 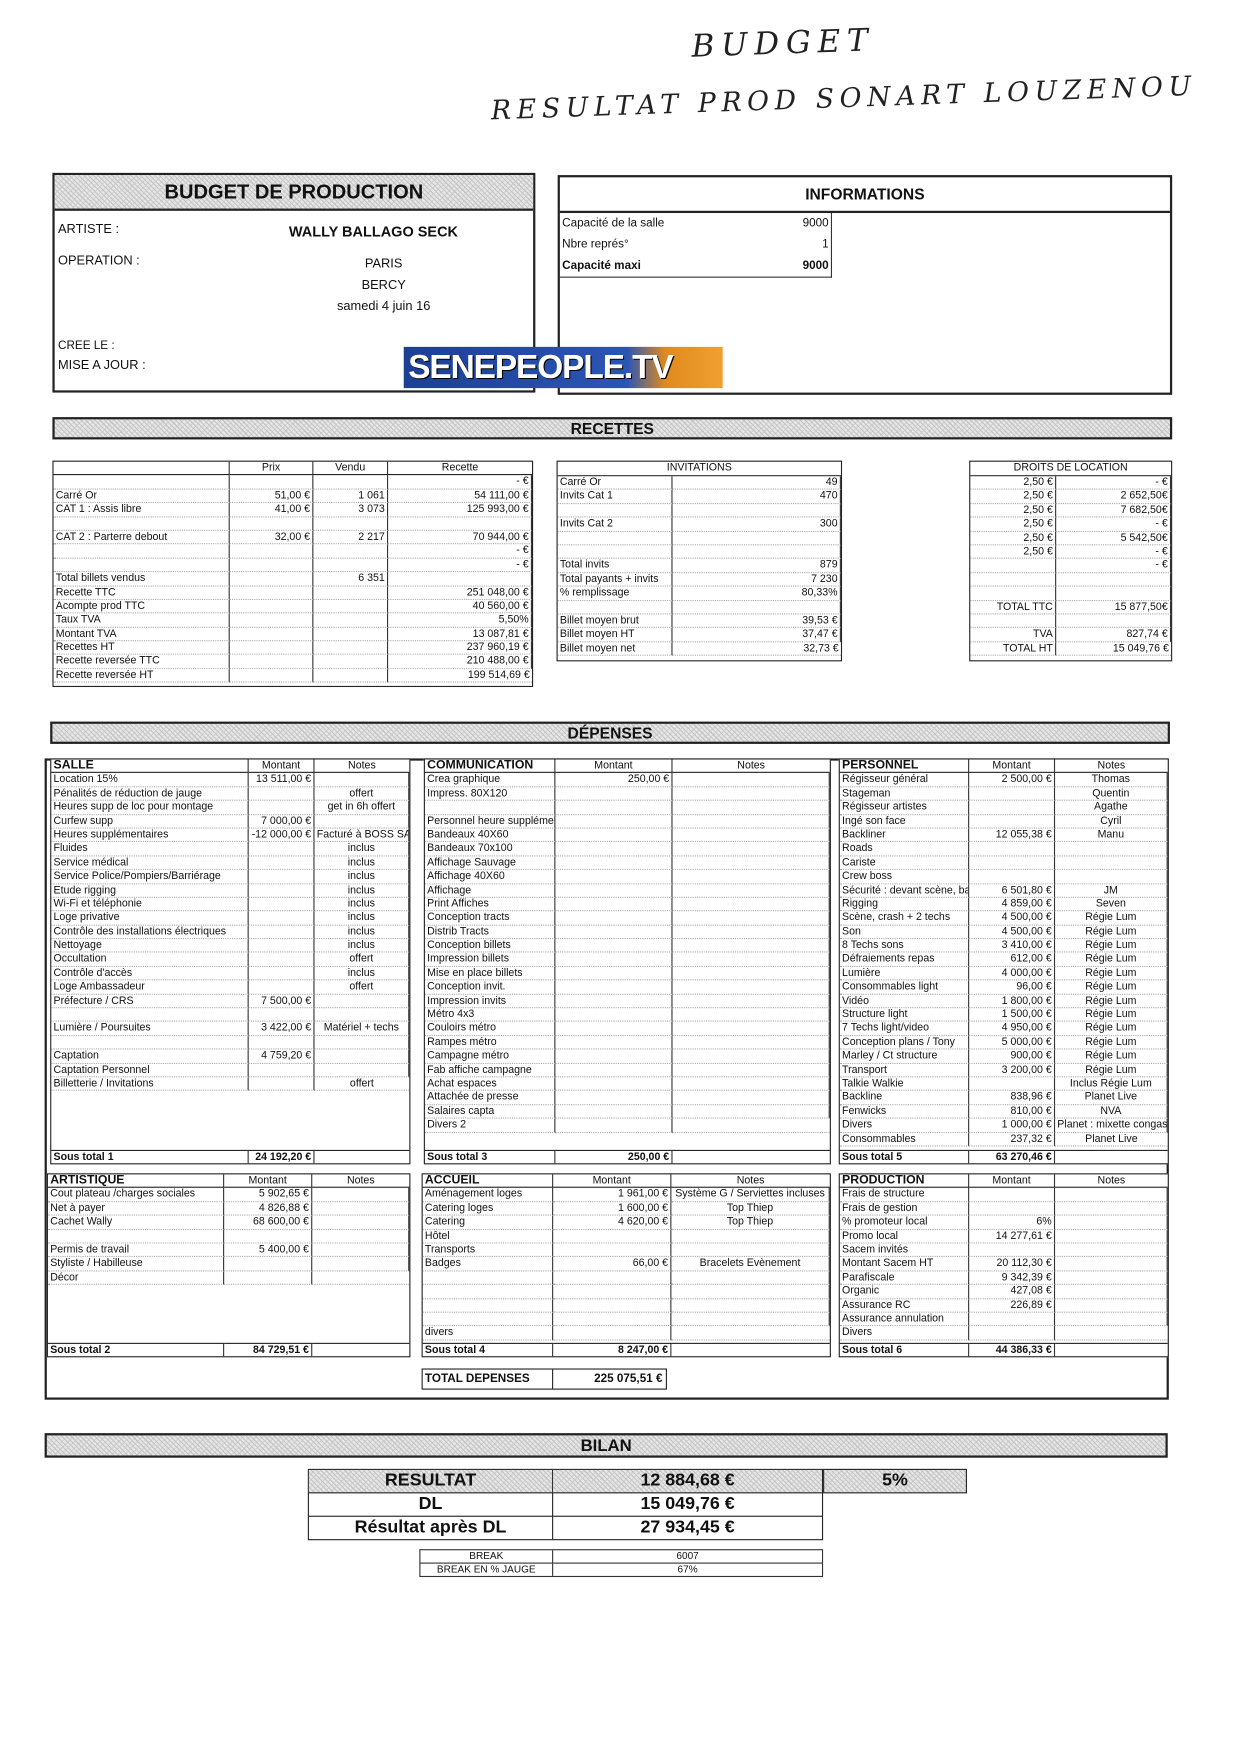 I want to click on row-label: Roads, so click(x=904, y=849).